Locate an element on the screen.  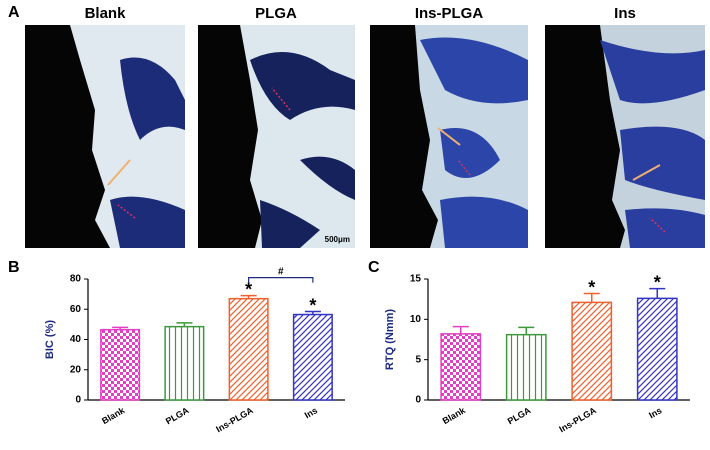
image-title: Blank is located at coordinates (106, 13).